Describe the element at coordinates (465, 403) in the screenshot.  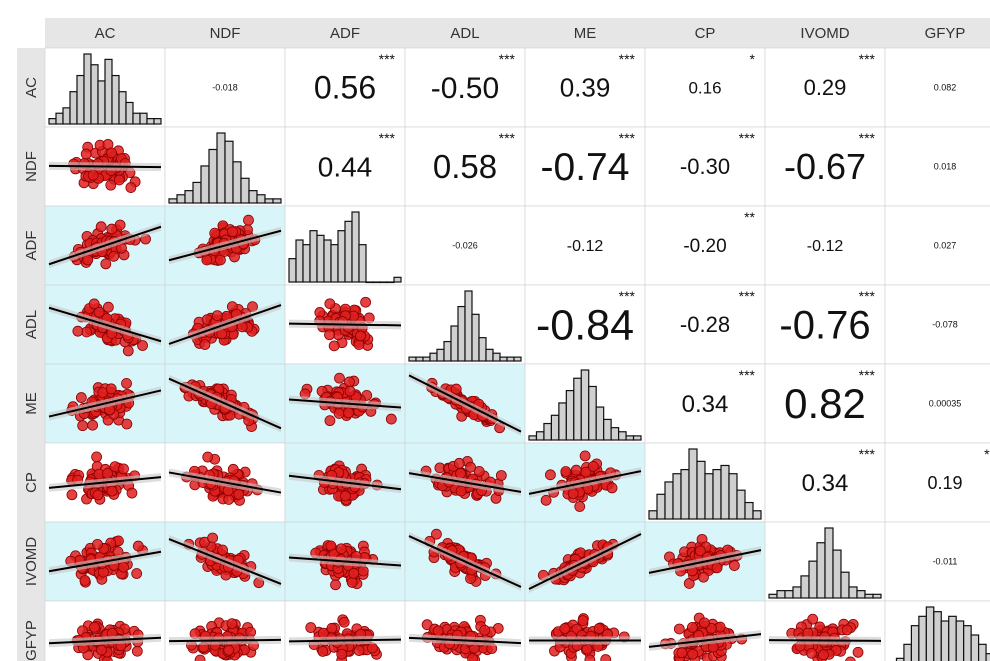
I see `panel-me-adl` at that location.